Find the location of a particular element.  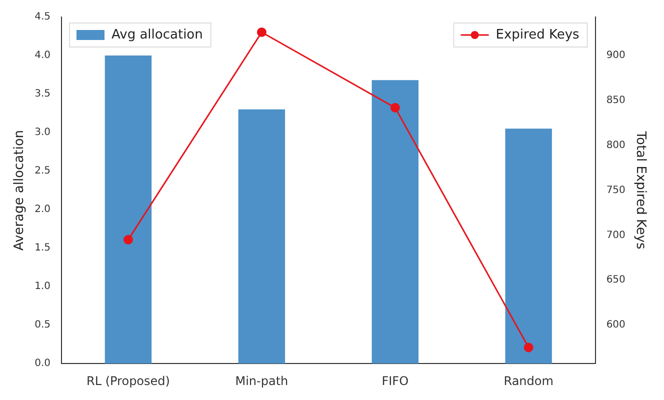

x-tick-label: FIFO is located at coordinates (395, 381).